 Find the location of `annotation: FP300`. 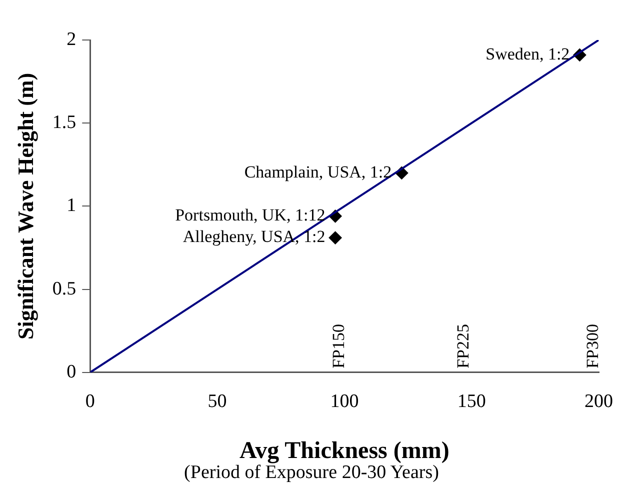

annotation: FP300 is located at coordinates (592, 346).